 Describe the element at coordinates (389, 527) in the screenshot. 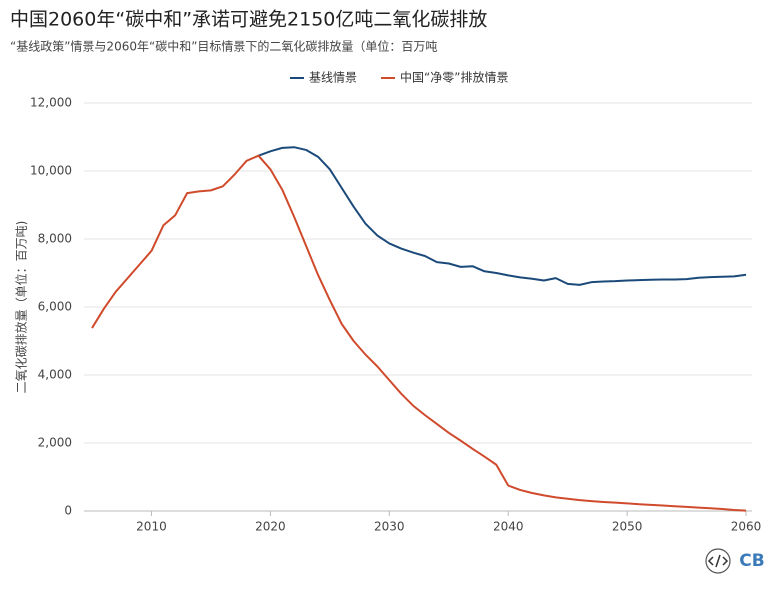

I see `x-tick-label: 2030` at that location.